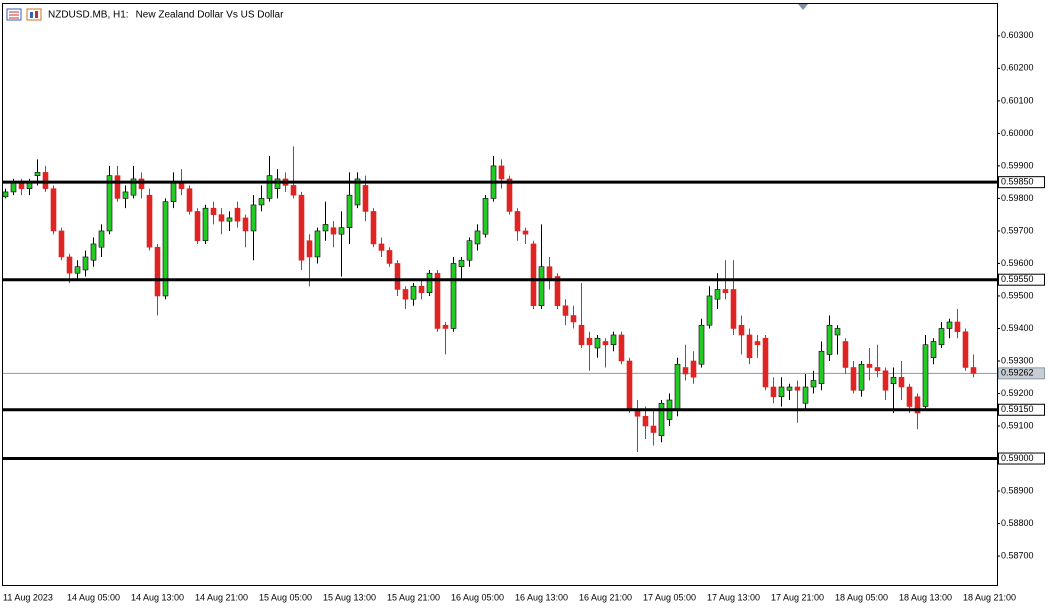  I want to click on y-tick-label: 0.60300, so click(1017, 35).